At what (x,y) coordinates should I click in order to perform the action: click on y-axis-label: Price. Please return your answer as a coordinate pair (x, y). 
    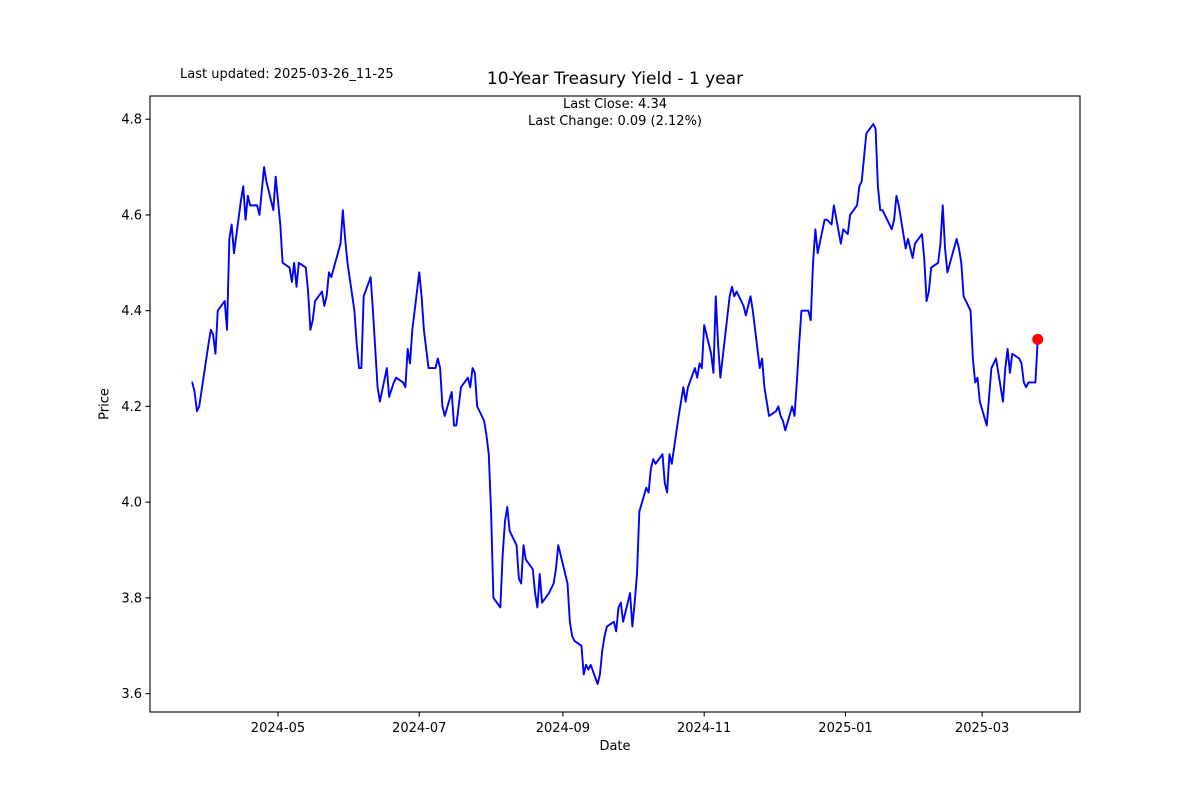
    Looking at the image, I should click on (105, 404).